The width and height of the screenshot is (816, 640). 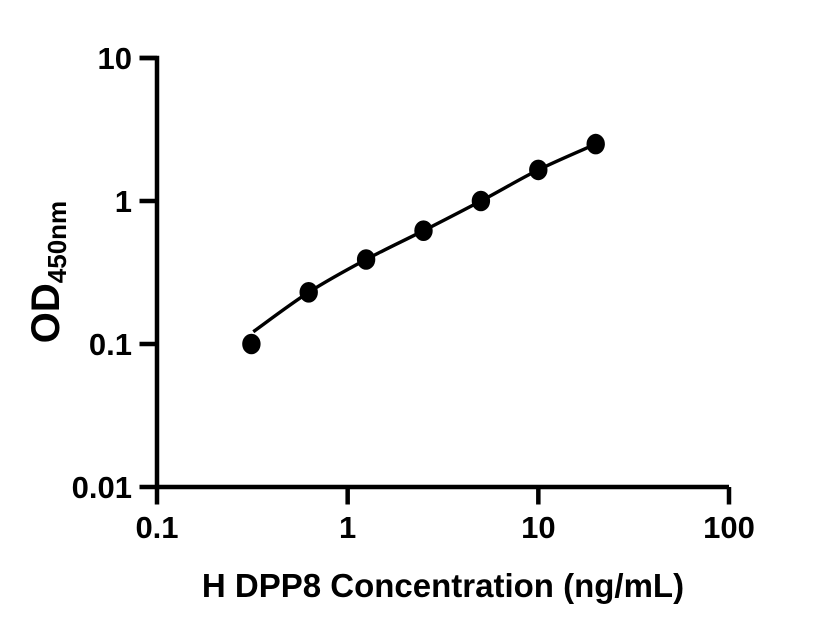 I want to click on y-tick-label: 0.1, so click(x=110, y=344).